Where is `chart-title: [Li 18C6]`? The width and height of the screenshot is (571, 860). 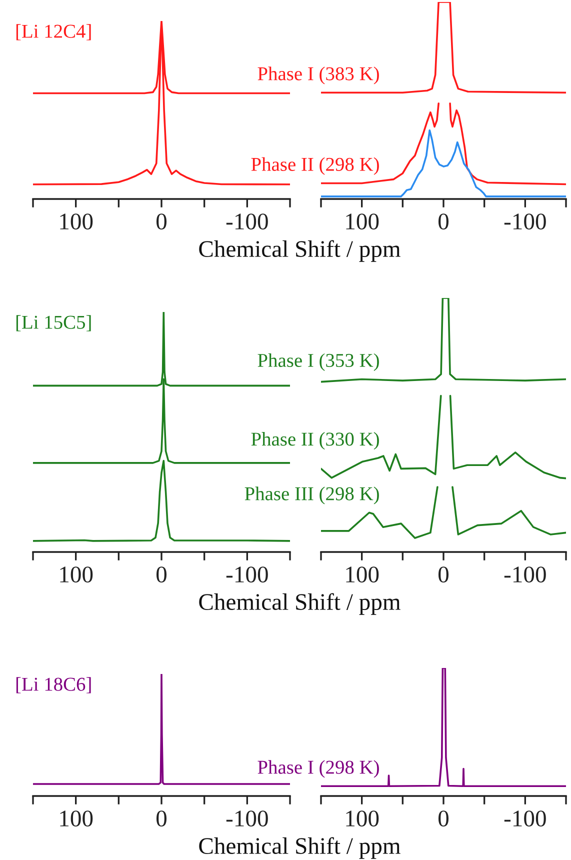
chart-title: [Li 18C6] is located at coordinates (53, 685).